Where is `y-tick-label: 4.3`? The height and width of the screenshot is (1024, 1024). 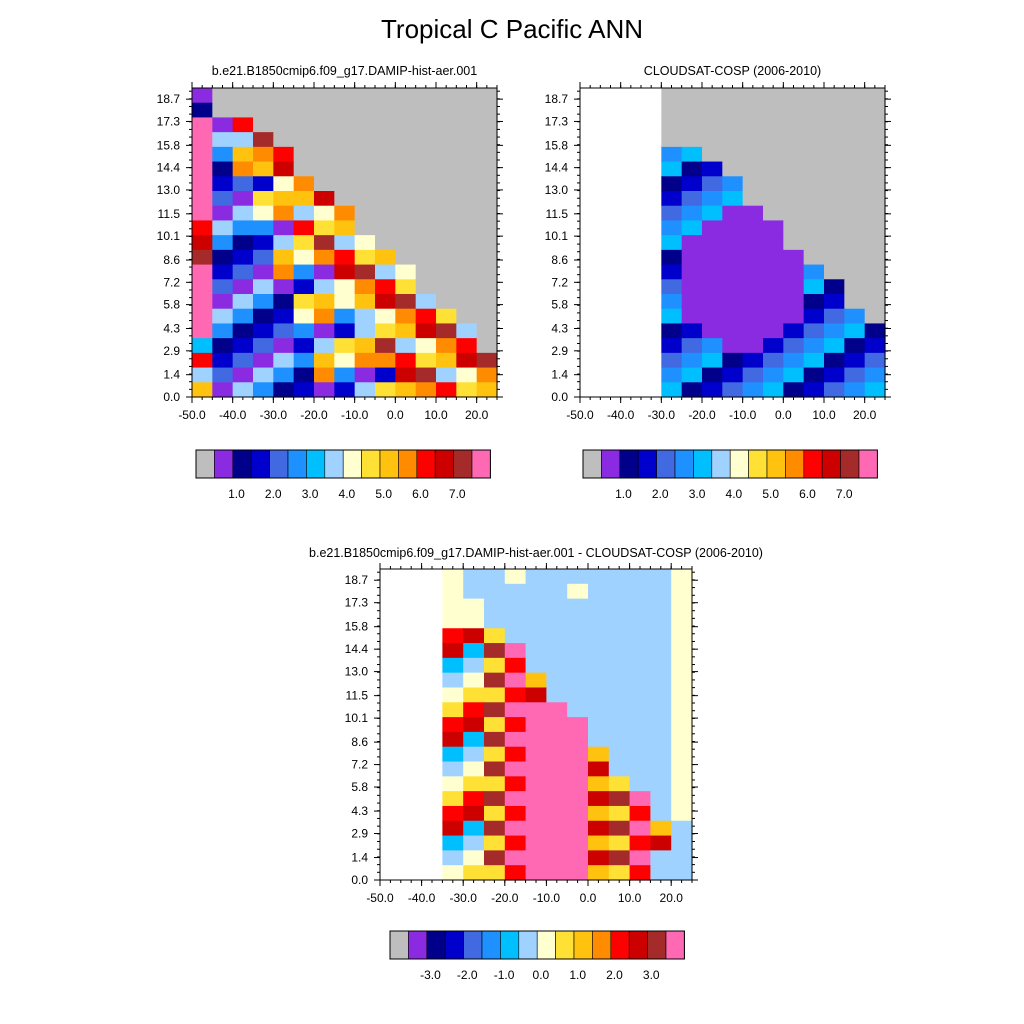
y-tick-label: 4.3 is located at coordinates (359, 811).